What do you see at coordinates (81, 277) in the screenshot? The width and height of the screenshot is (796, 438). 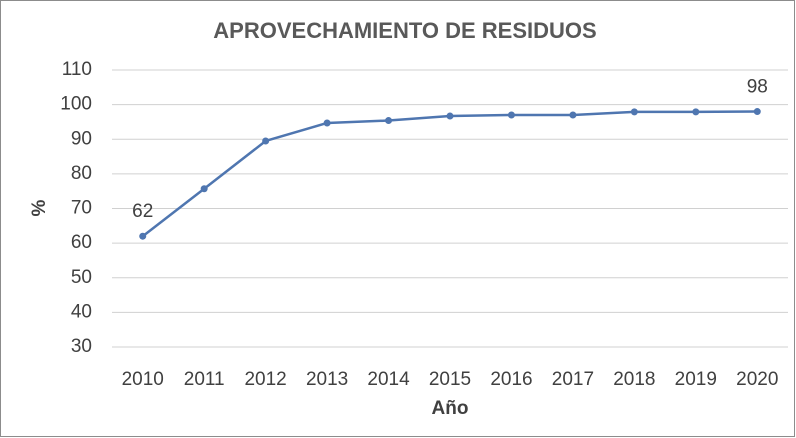 I see `y-tick-label: 50` at bounding box center [81, 277].